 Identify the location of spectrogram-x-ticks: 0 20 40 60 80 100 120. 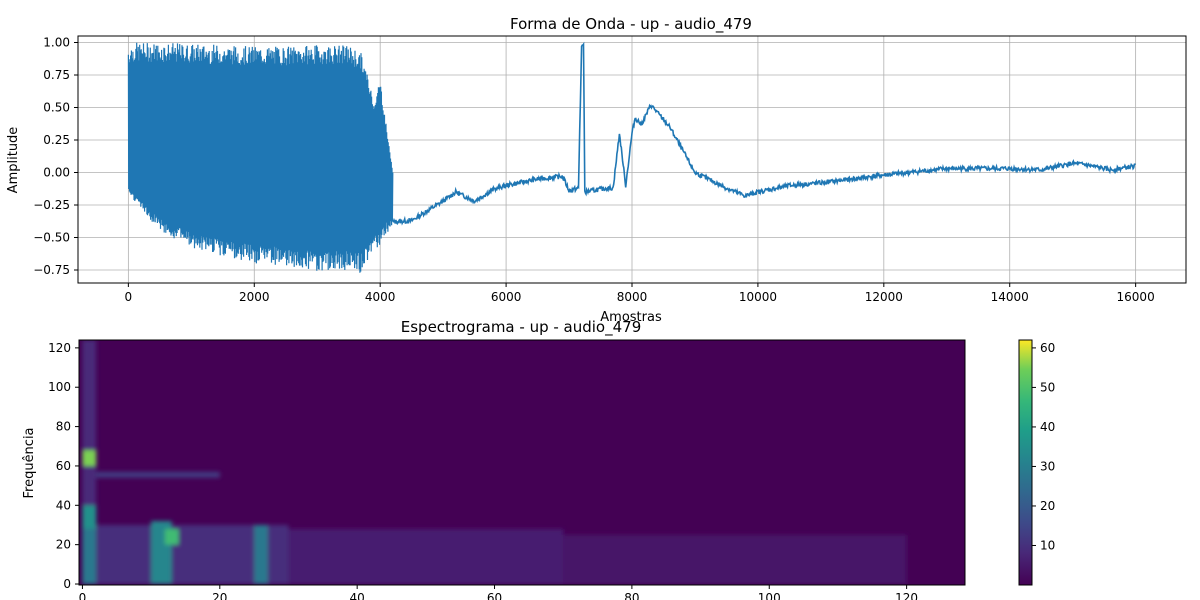
(498, 592).